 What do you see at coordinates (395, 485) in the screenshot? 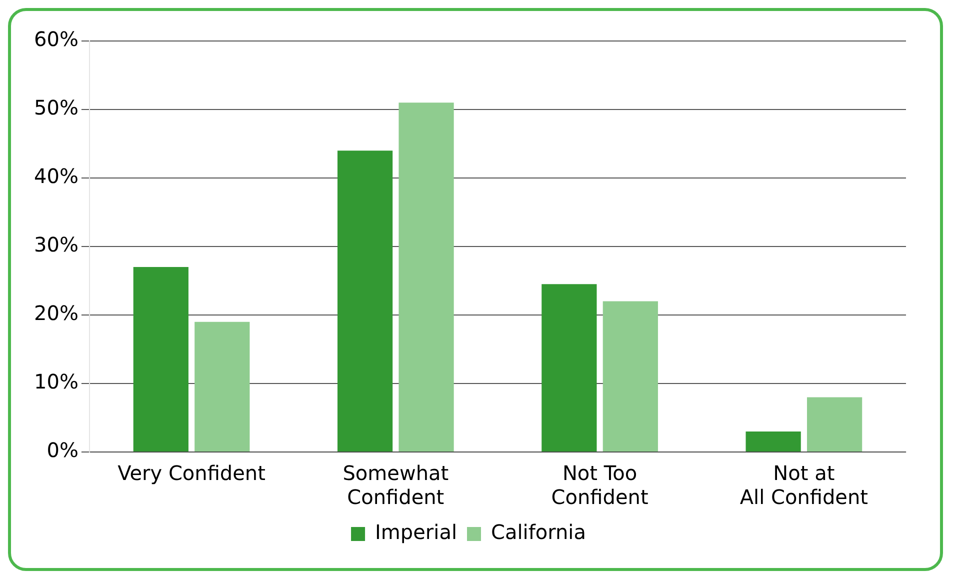
I see `x-tick-label: Somewhat Confident` at bounding box center [395, 485].